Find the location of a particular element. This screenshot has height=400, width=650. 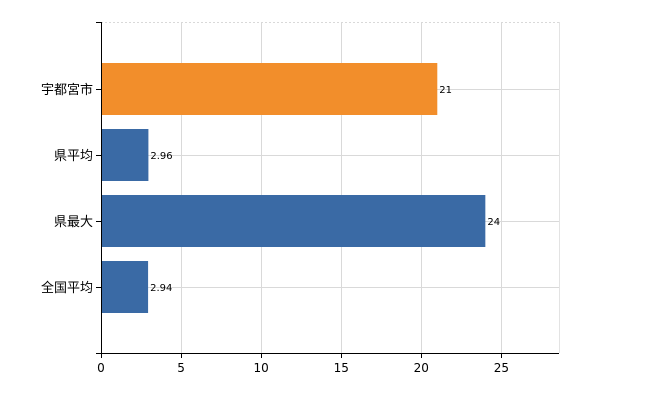

x-tick-label: 10 is located at coordinates (260, 368).